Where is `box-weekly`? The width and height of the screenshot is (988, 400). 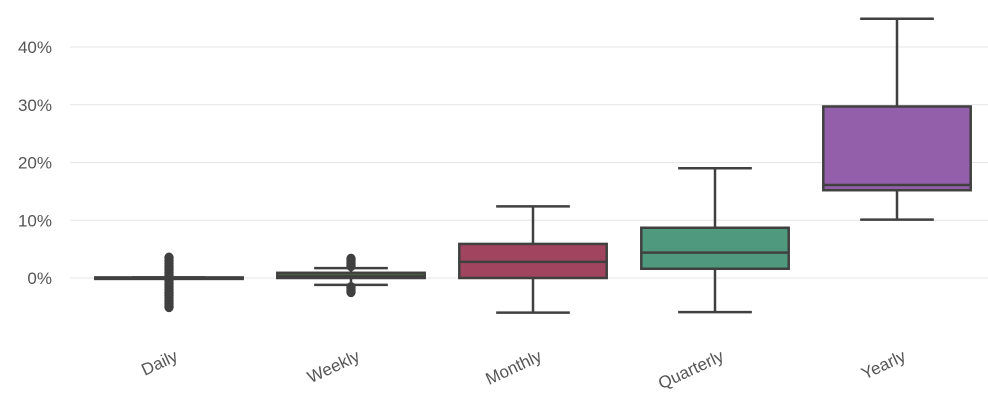 box-weekly is located at coordinates (351, 275).